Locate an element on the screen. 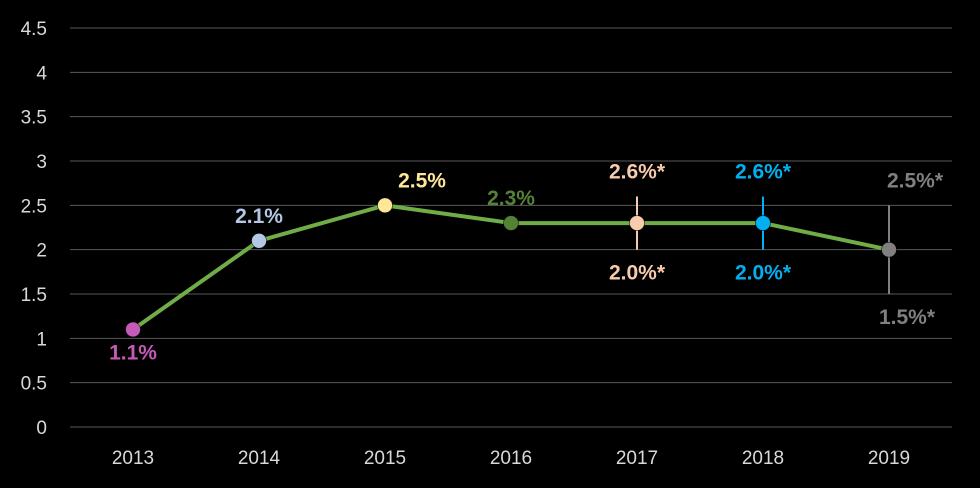  data-label: 2.5% is located at coordinates (422, 180).